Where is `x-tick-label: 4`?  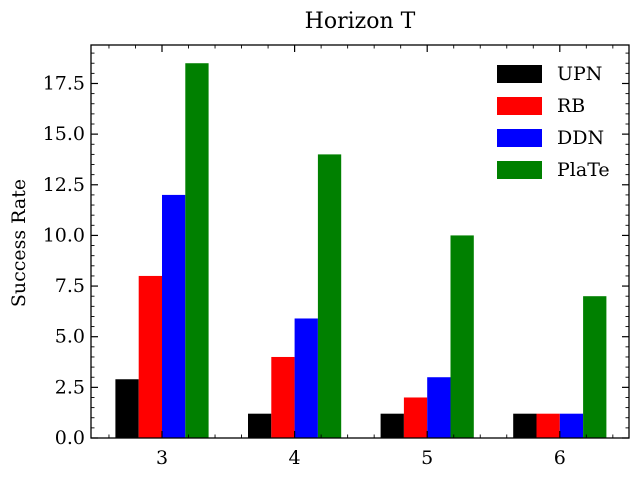
x-tick-label: 4 is located at coordinates (295, 458).